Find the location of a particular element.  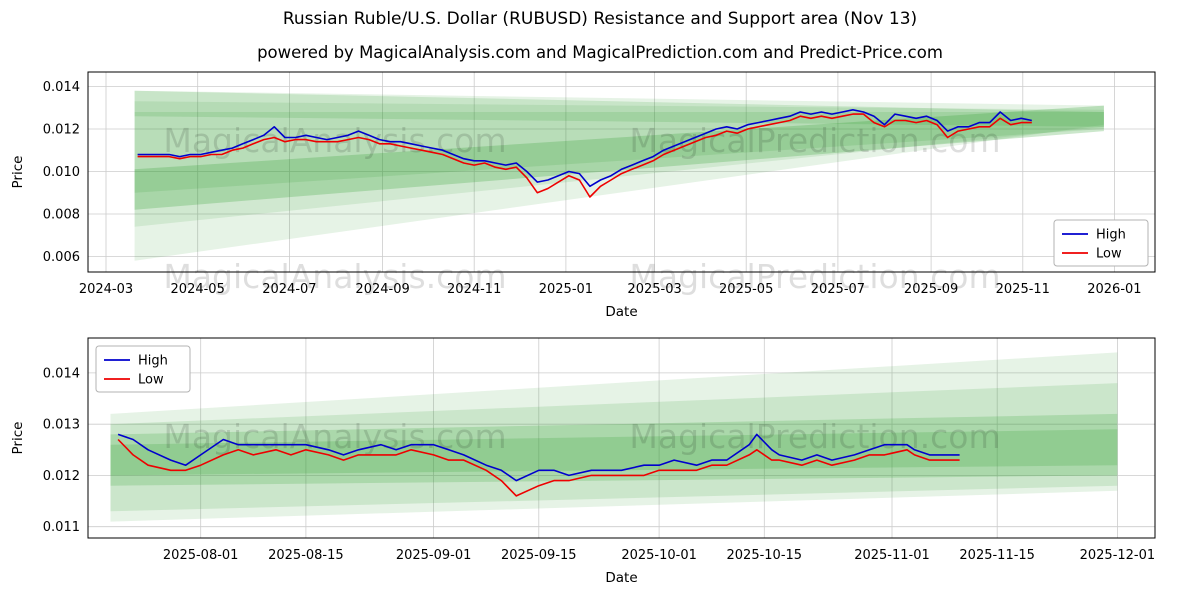

svg-text: 2025-11 is located at coordinates (1023, 289).